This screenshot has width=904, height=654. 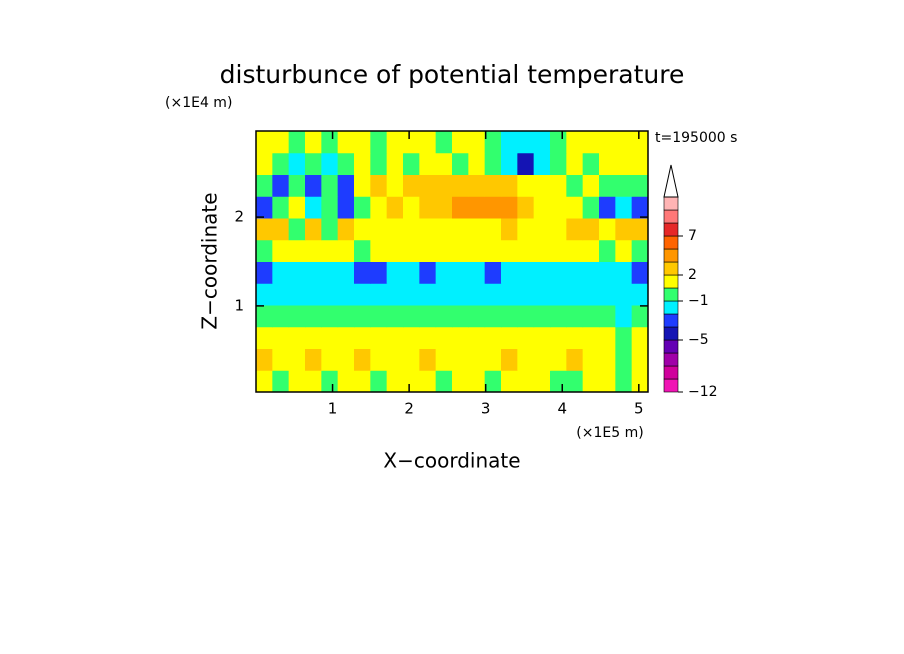 I want to click on colorbar-tick-label: −5, so click(x=698, y=340).